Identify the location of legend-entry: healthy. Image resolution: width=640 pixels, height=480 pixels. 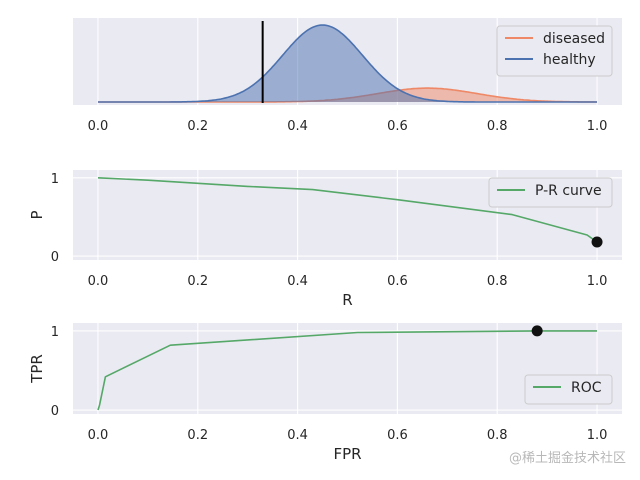
(569, 60).